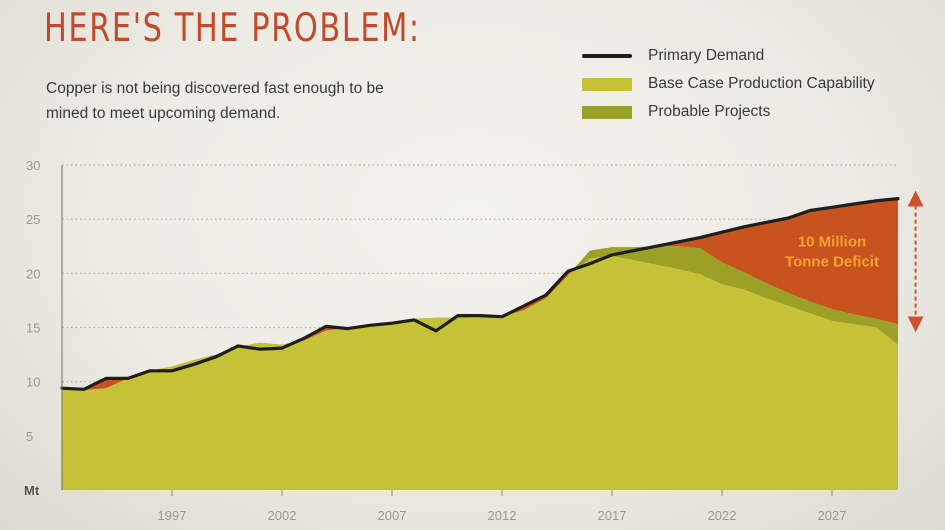 Image resolution: width=945 pixels, height=530 pixels. What do you see at coordinates (761, 83) in the screenshot?
I see `legend-label: Base Case Production Capability` at bounding box center [761, 83].